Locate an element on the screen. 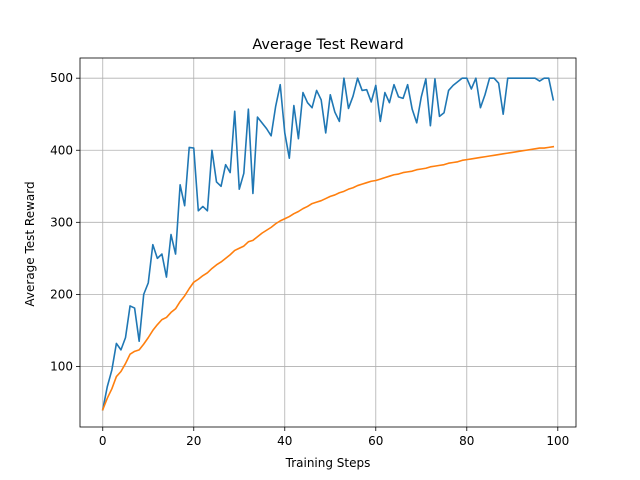  x-tick-label: 80 is located at coordinates (466, 441).